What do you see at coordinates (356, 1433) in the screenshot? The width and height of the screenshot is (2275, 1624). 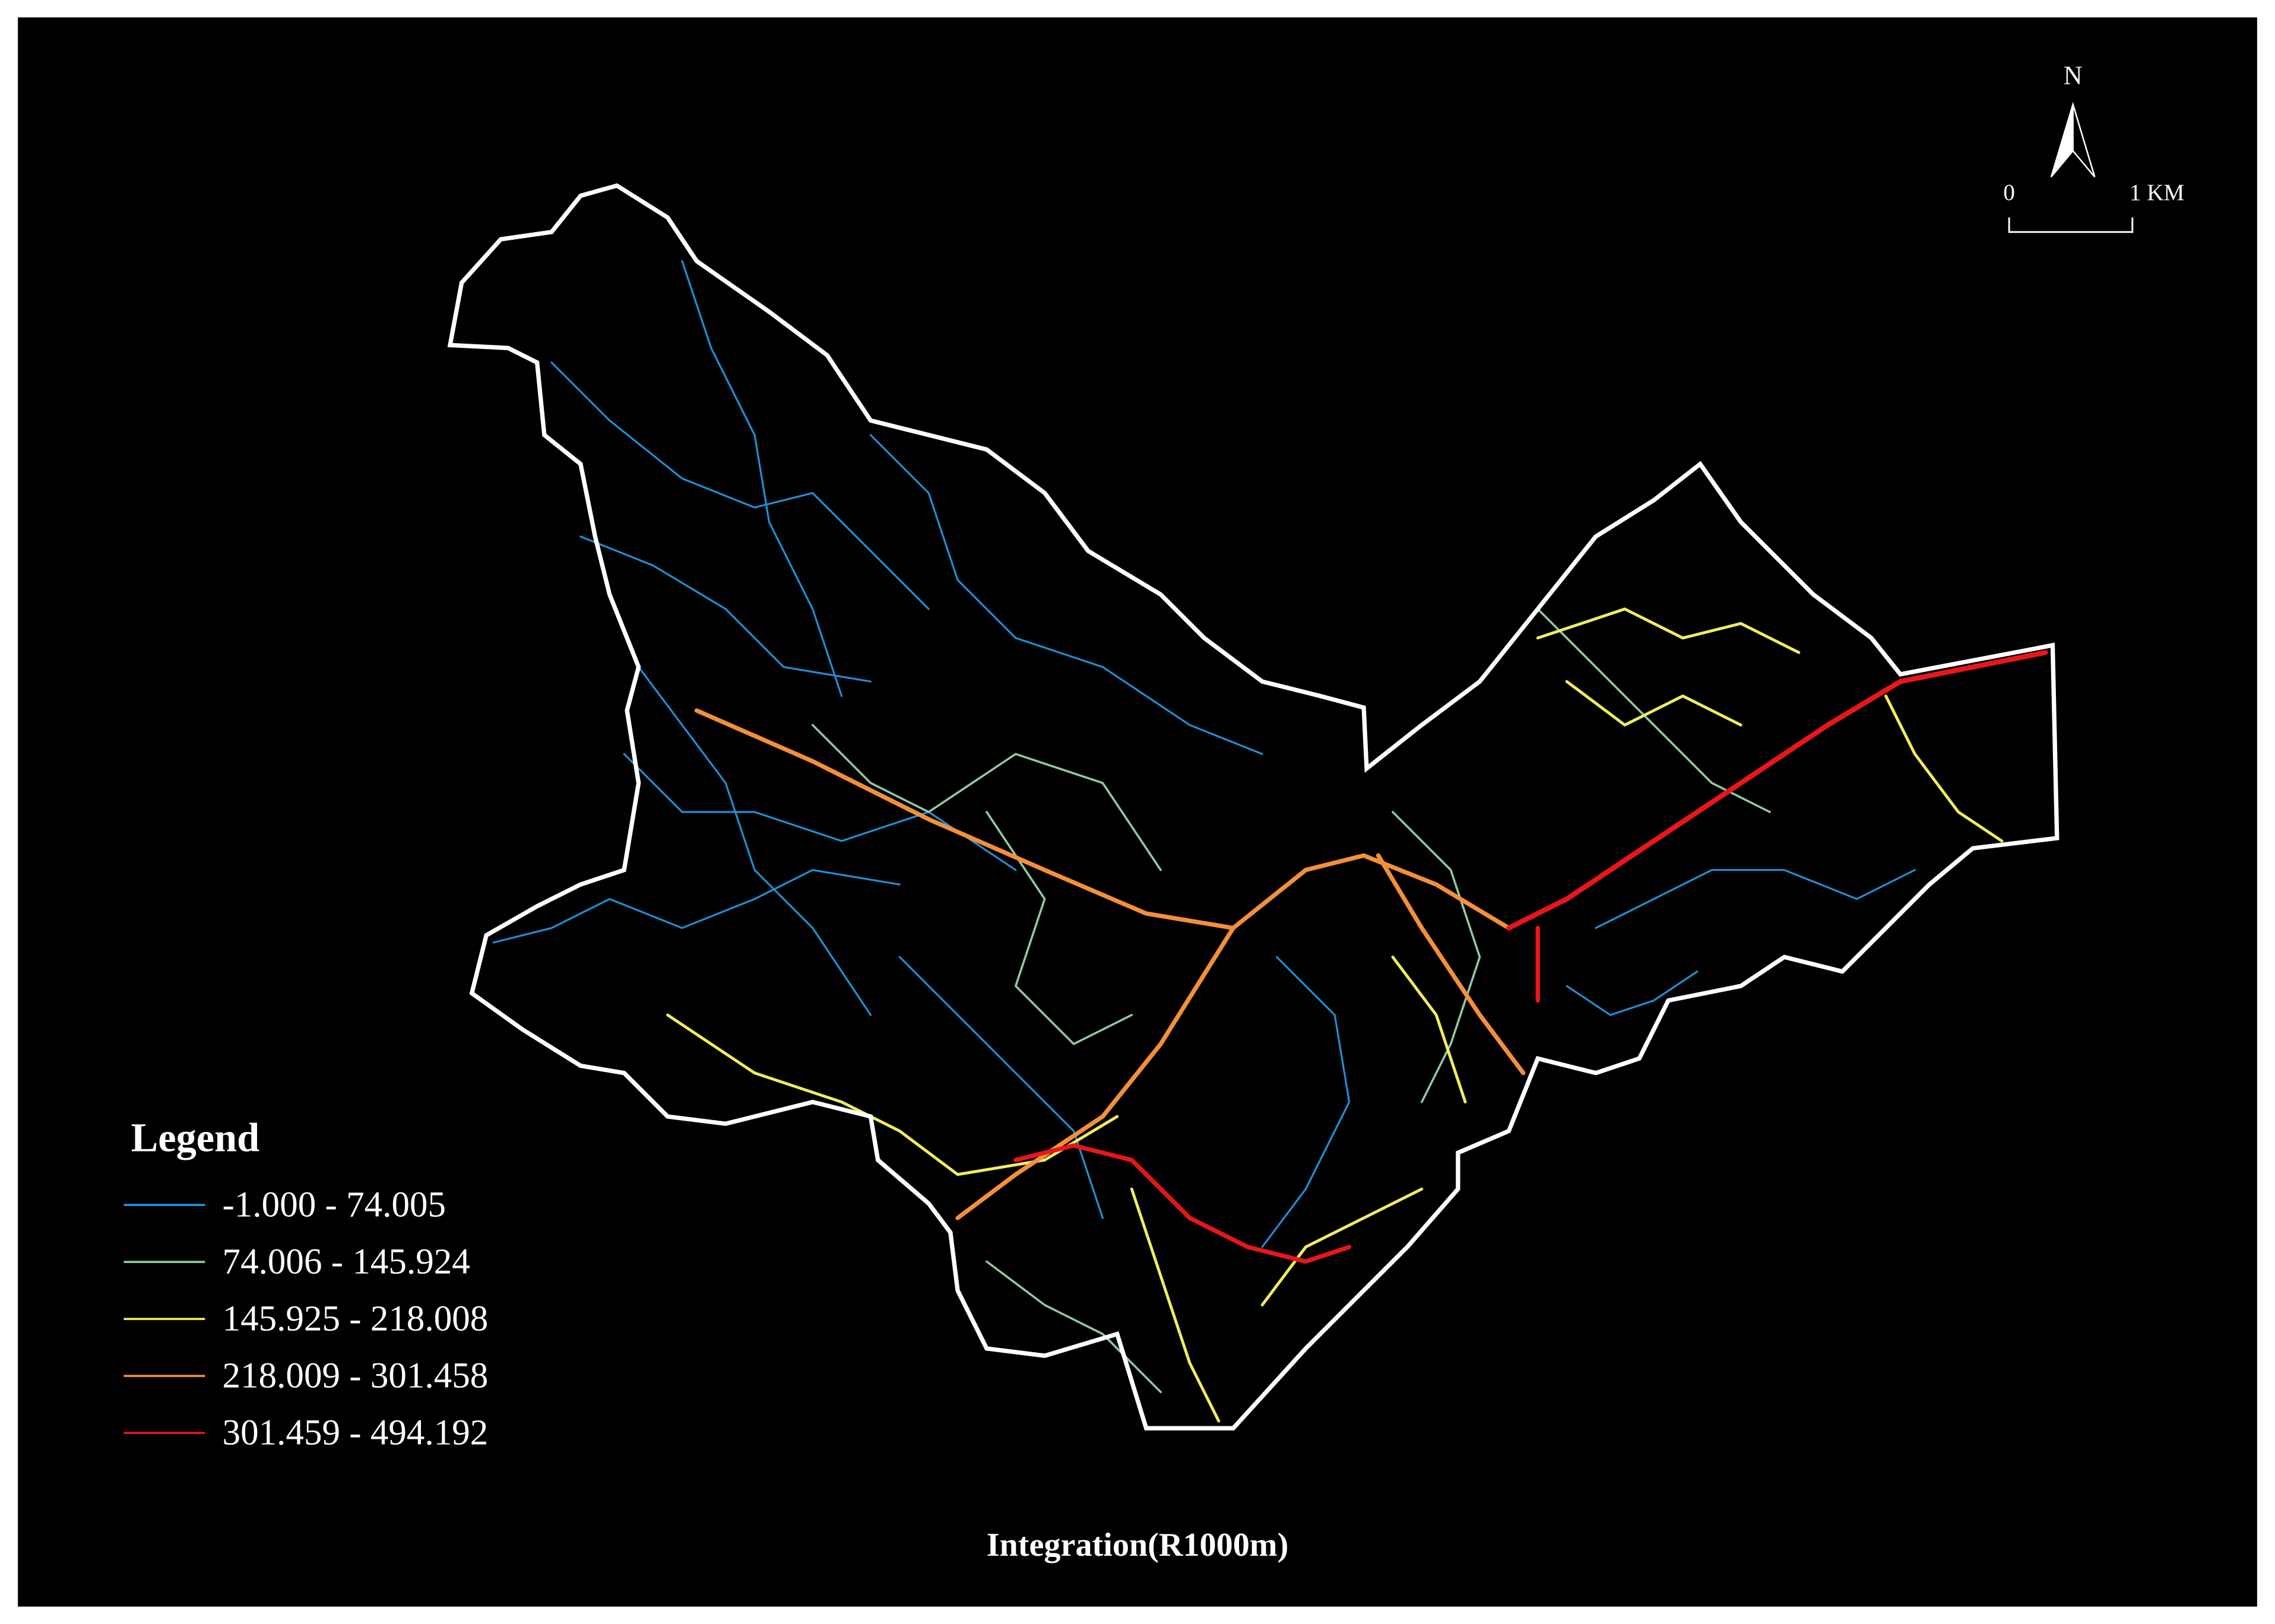 I see `legend-label: 301.459 - 494.192` at bounding box center [356, 1433].